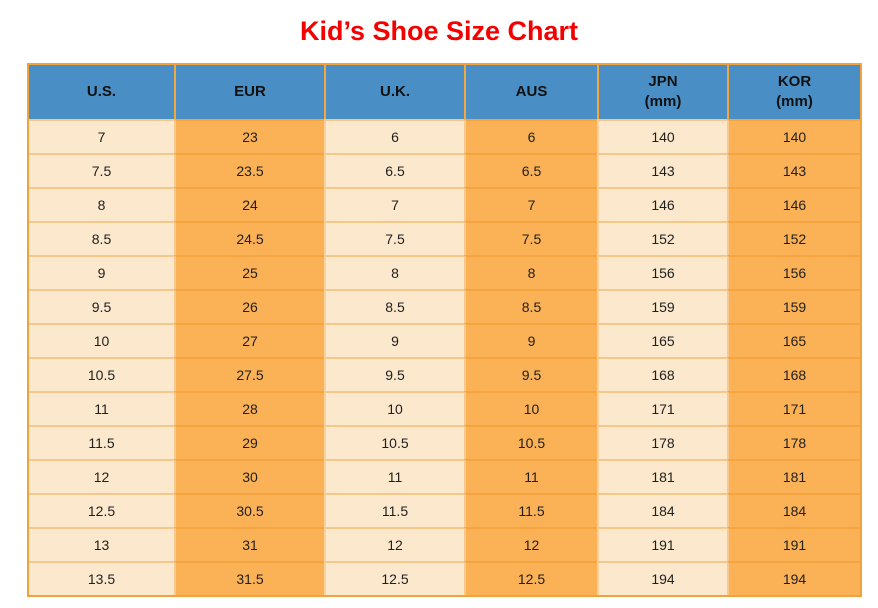 This screenshot has width=878, height=608. What do you see at coordinates (101, 578) in the screenshot?
I see `table-cell: 13.5` at bounding box center [101, 578].